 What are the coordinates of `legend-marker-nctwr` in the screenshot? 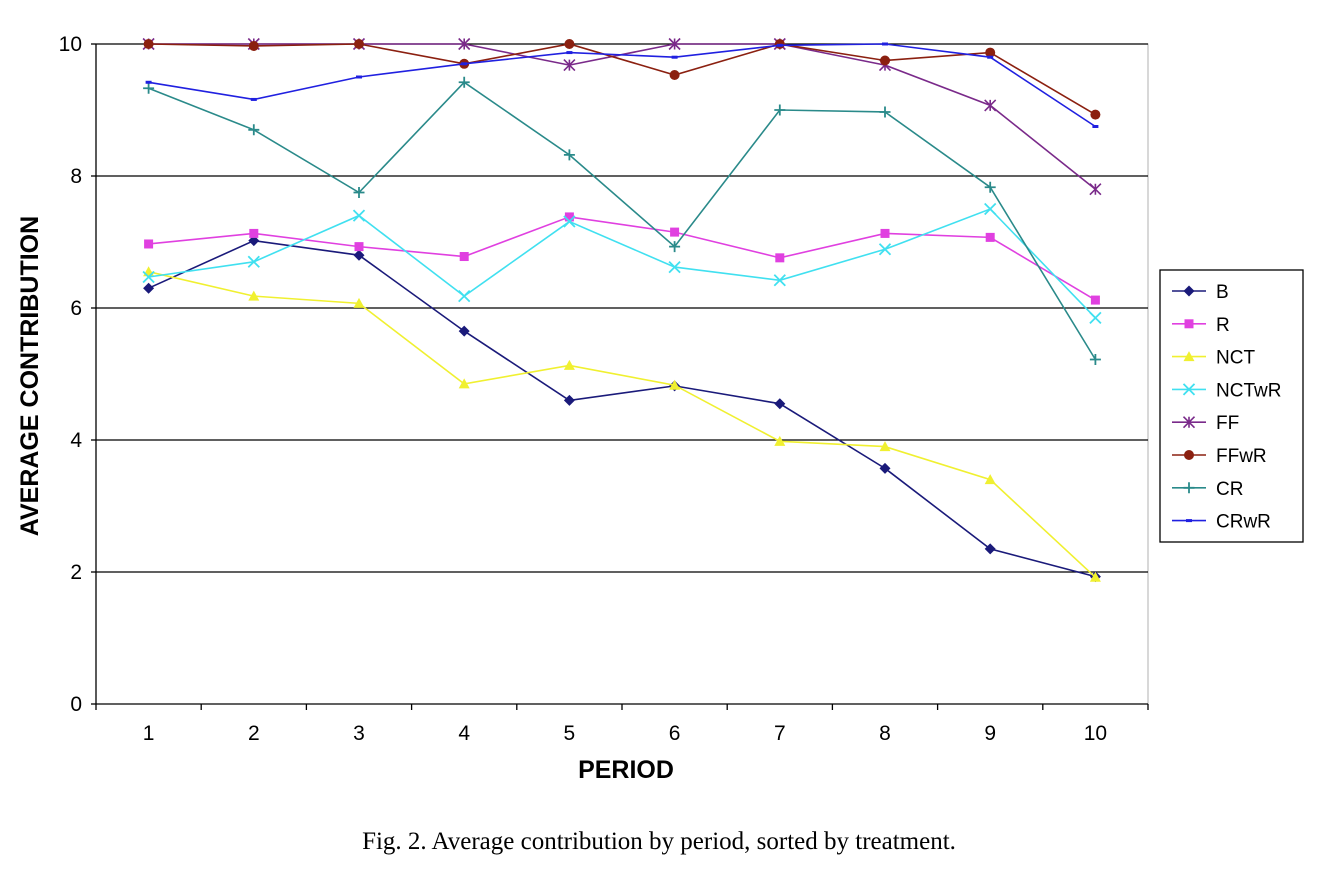 It's located at (1189, 389).